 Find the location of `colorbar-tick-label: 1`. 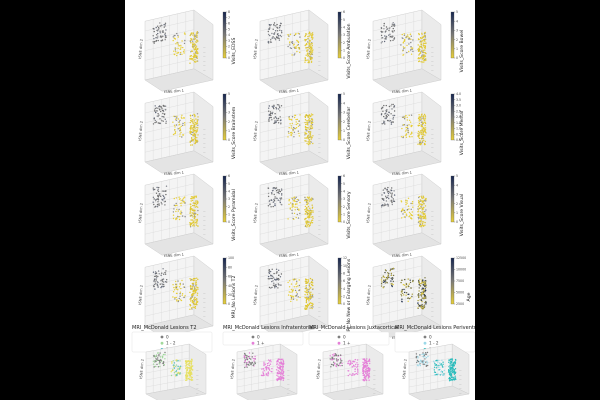

colorbar-tick-label: 1 is located at coordinates (457, 213).